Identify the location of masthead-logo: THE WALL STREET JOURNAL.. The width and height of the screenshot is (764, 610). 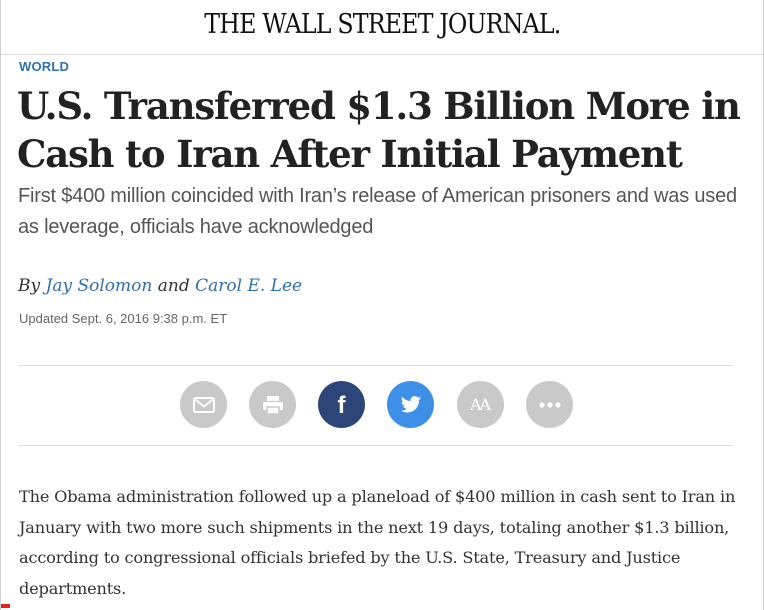
(382, 24).